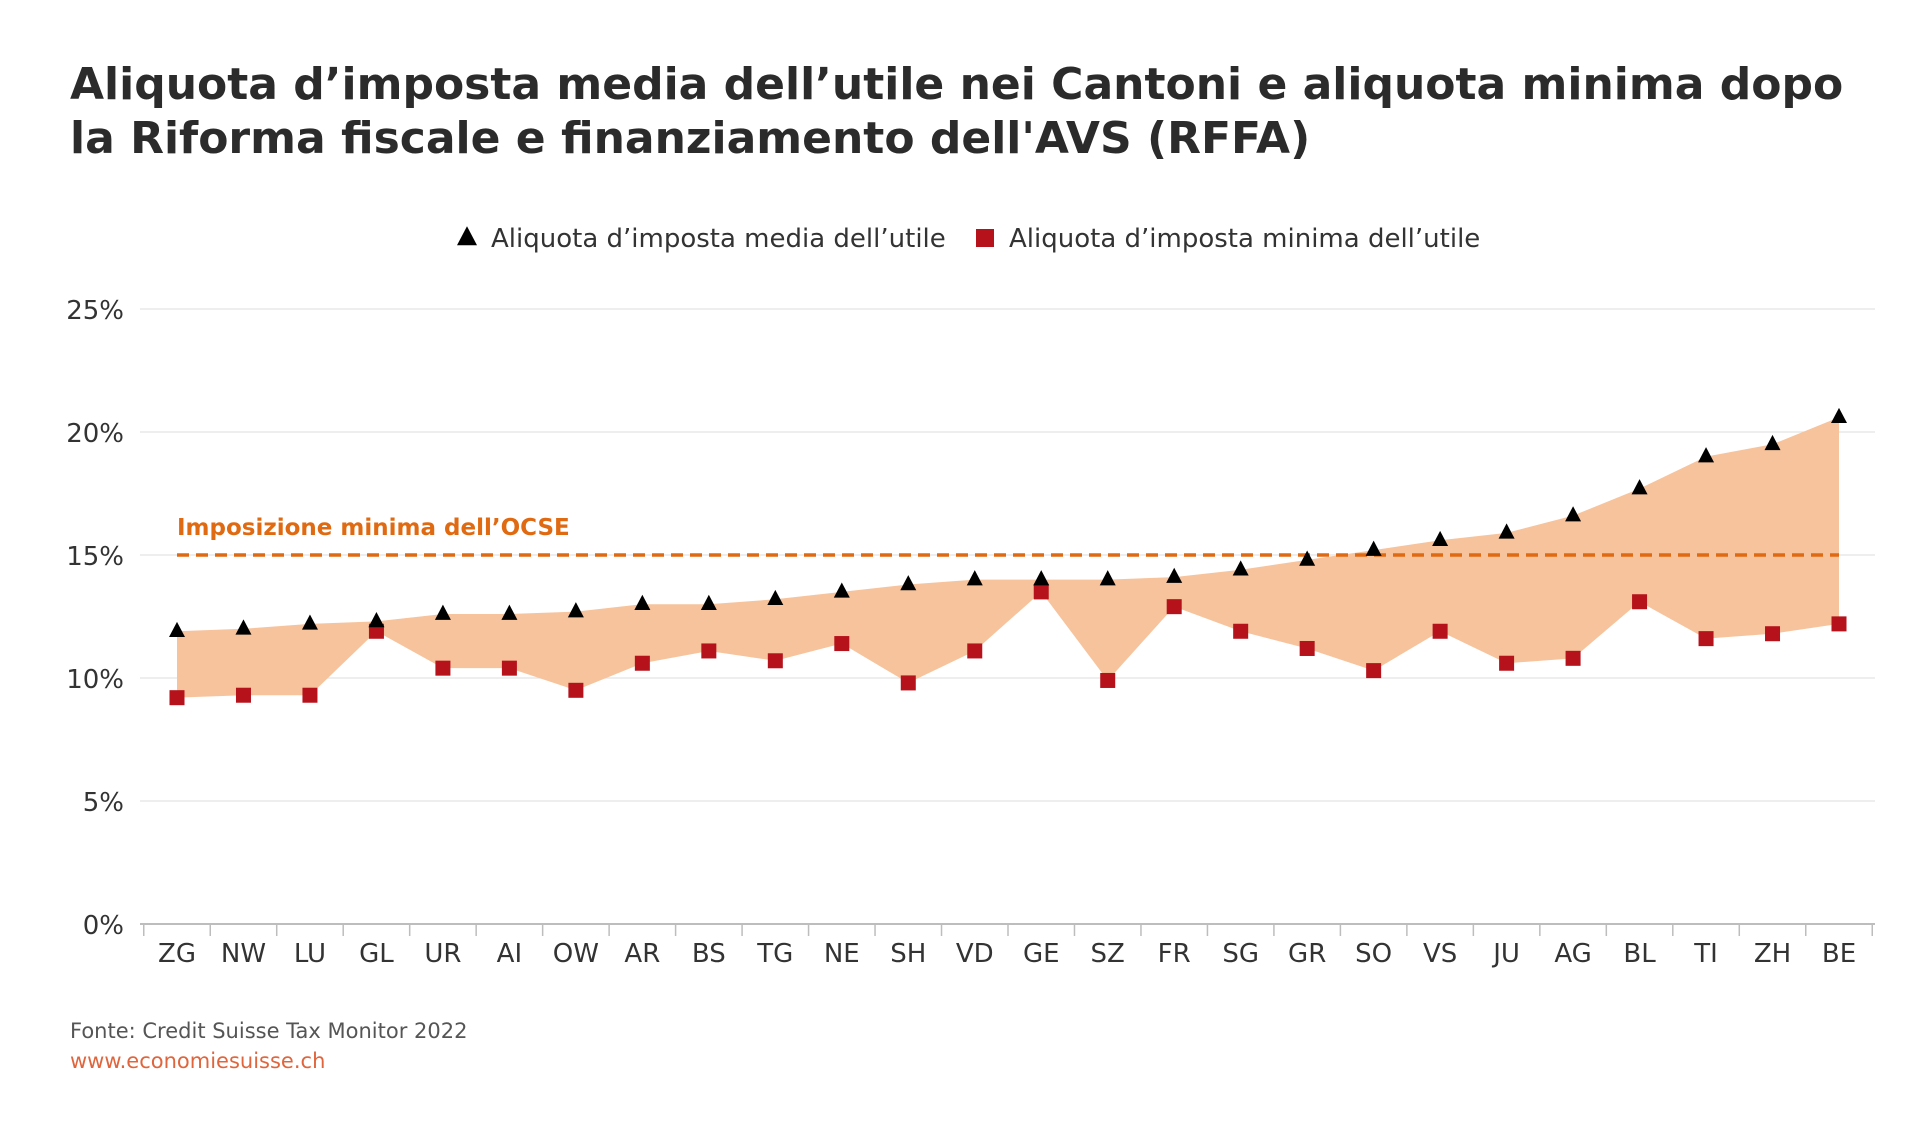 The height and width of the screenshot is (1131, 1920). What do you see at coordinates (177, 954) in the screenshot?
I see `x-tick-label: ZG` at bounding box center [177, 954].